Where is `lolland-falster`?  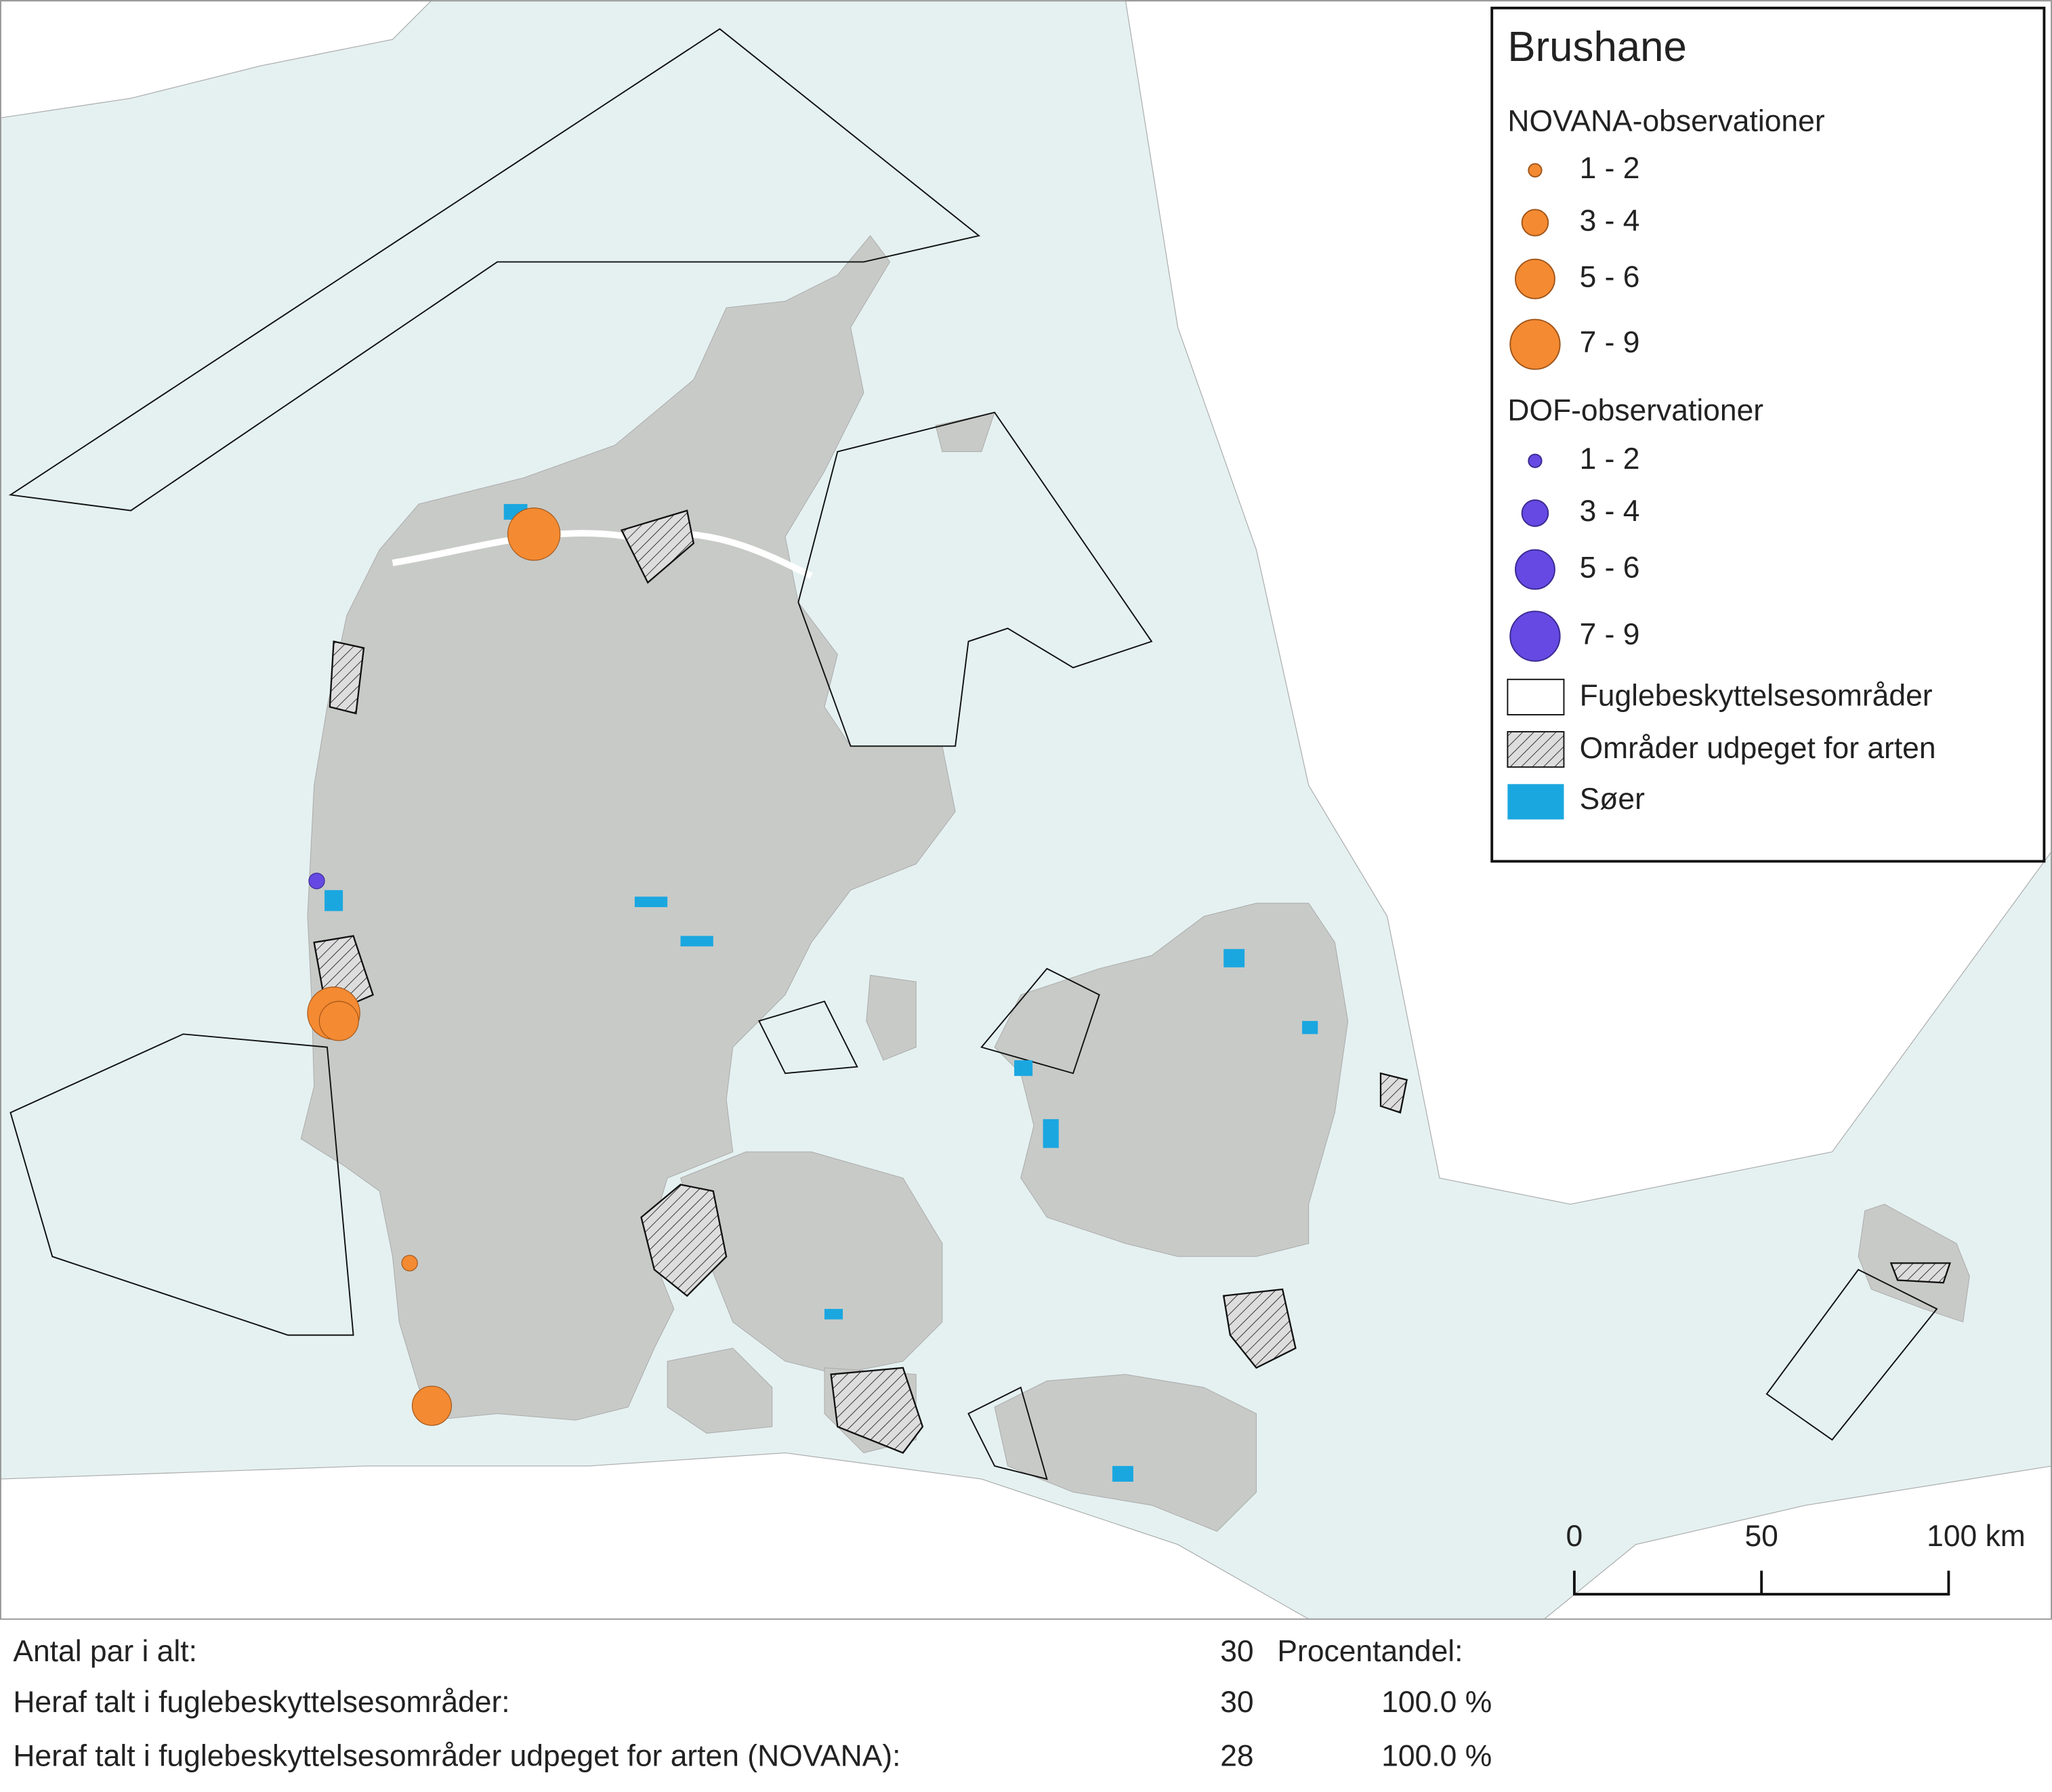
lolland-falster is located at coordinates (1125, 1453).